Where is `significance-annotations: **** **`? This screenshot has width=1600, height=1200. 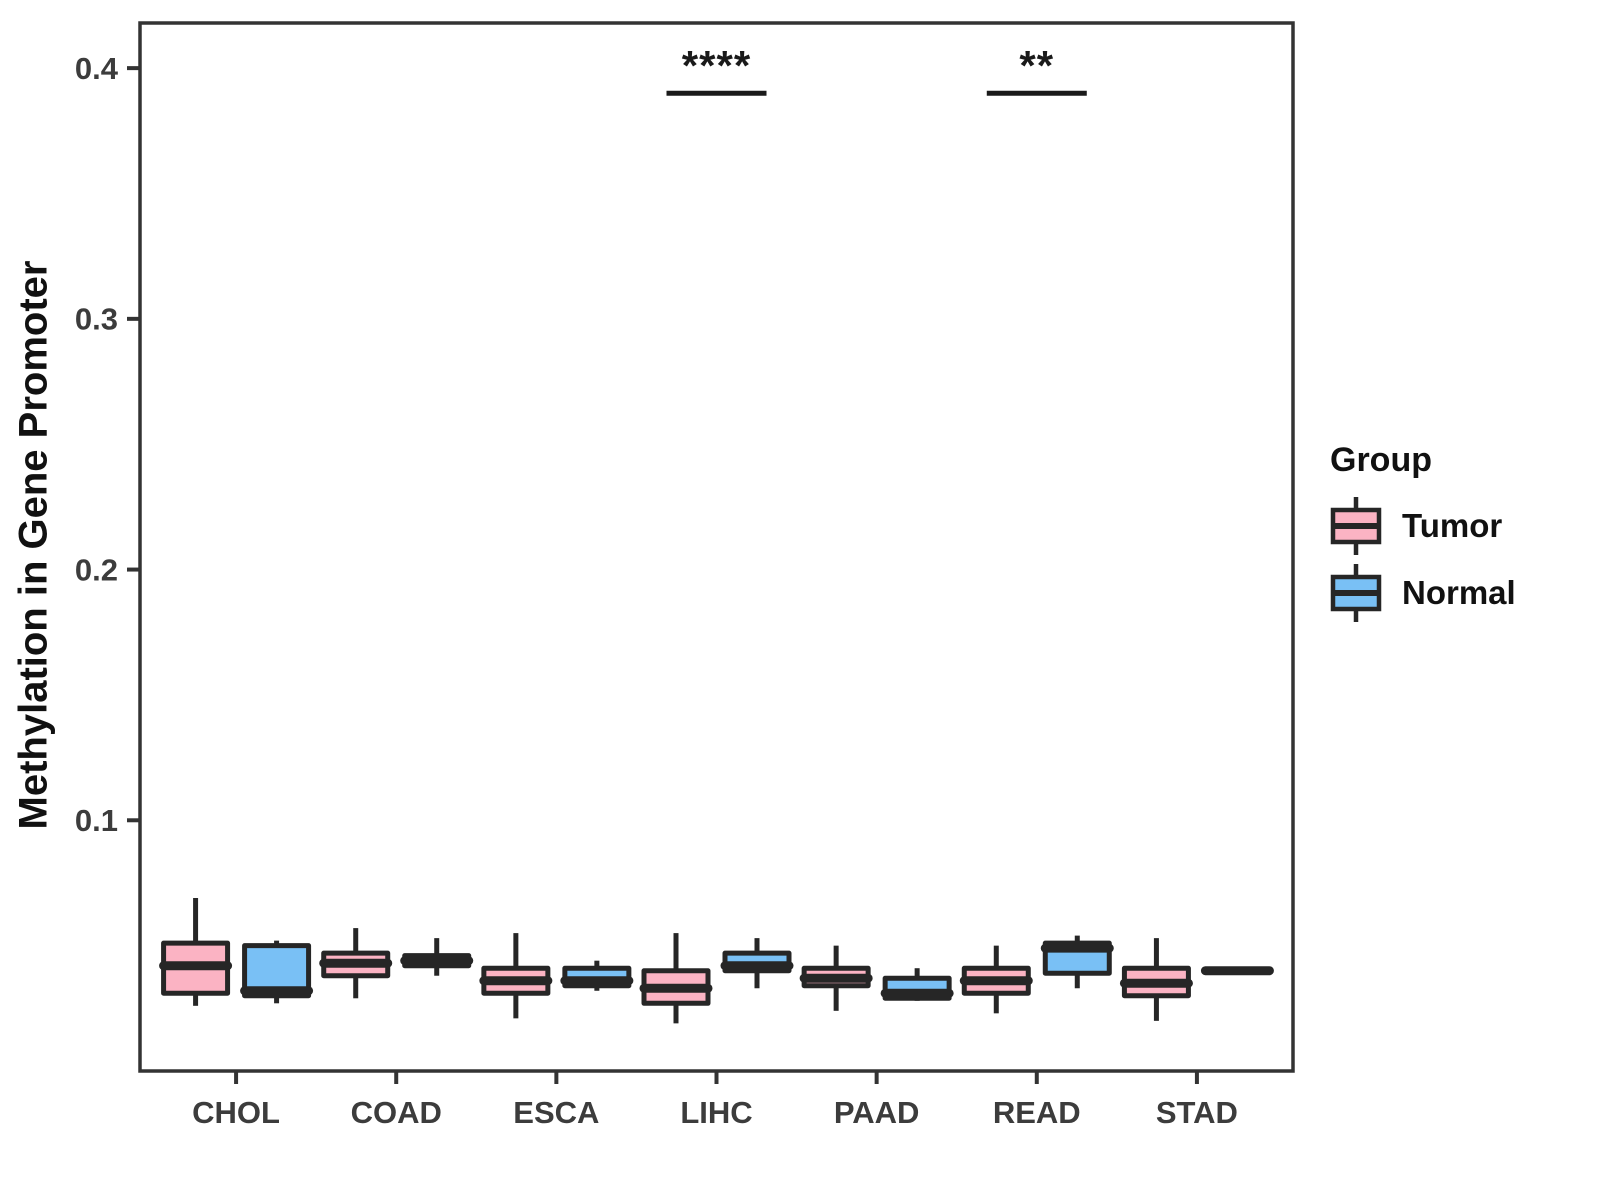
significance-annotations: **** ** is located at coordinates (876, 69).